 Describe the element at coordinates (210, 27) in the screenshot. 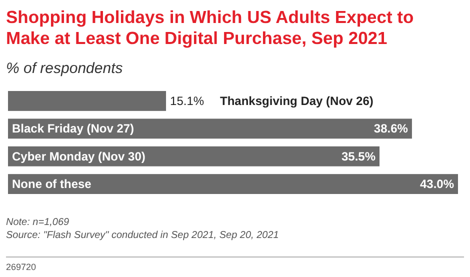

I see `chart-title: Shopping Holidays in Which US Adults Expect to Make at Least One Digital Purchase, Sep 2021` at that location.